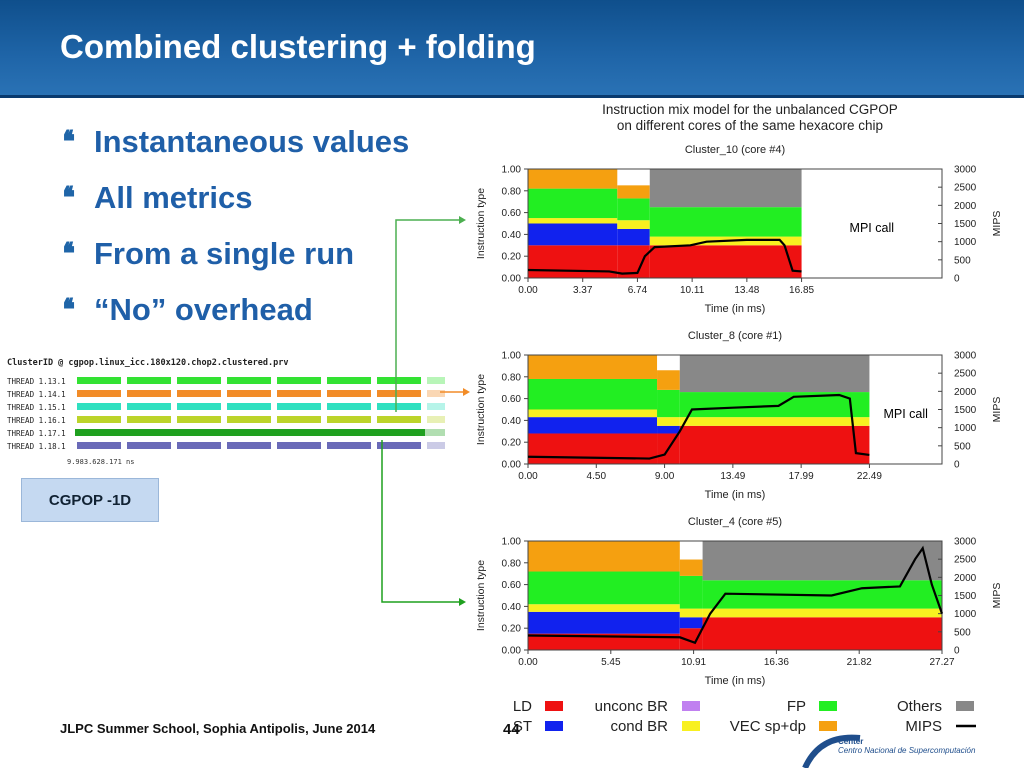 This screenshot has height=768, width=1024. What do you see at coordinates (776, 662) in the screenshot?
I see `x-tick-label: 16.36` at bounding box center [776, 662].